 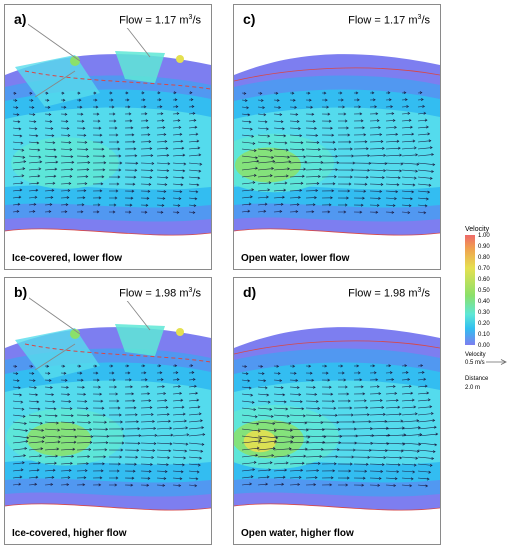 I want to click on bank-line, so click(x=337, y=74).